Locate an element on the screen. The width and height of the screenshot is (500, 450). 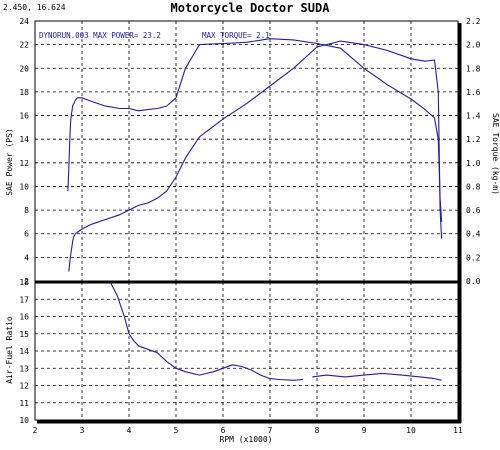
afr-tick-label: 14 is located at coordinates (24, 351).